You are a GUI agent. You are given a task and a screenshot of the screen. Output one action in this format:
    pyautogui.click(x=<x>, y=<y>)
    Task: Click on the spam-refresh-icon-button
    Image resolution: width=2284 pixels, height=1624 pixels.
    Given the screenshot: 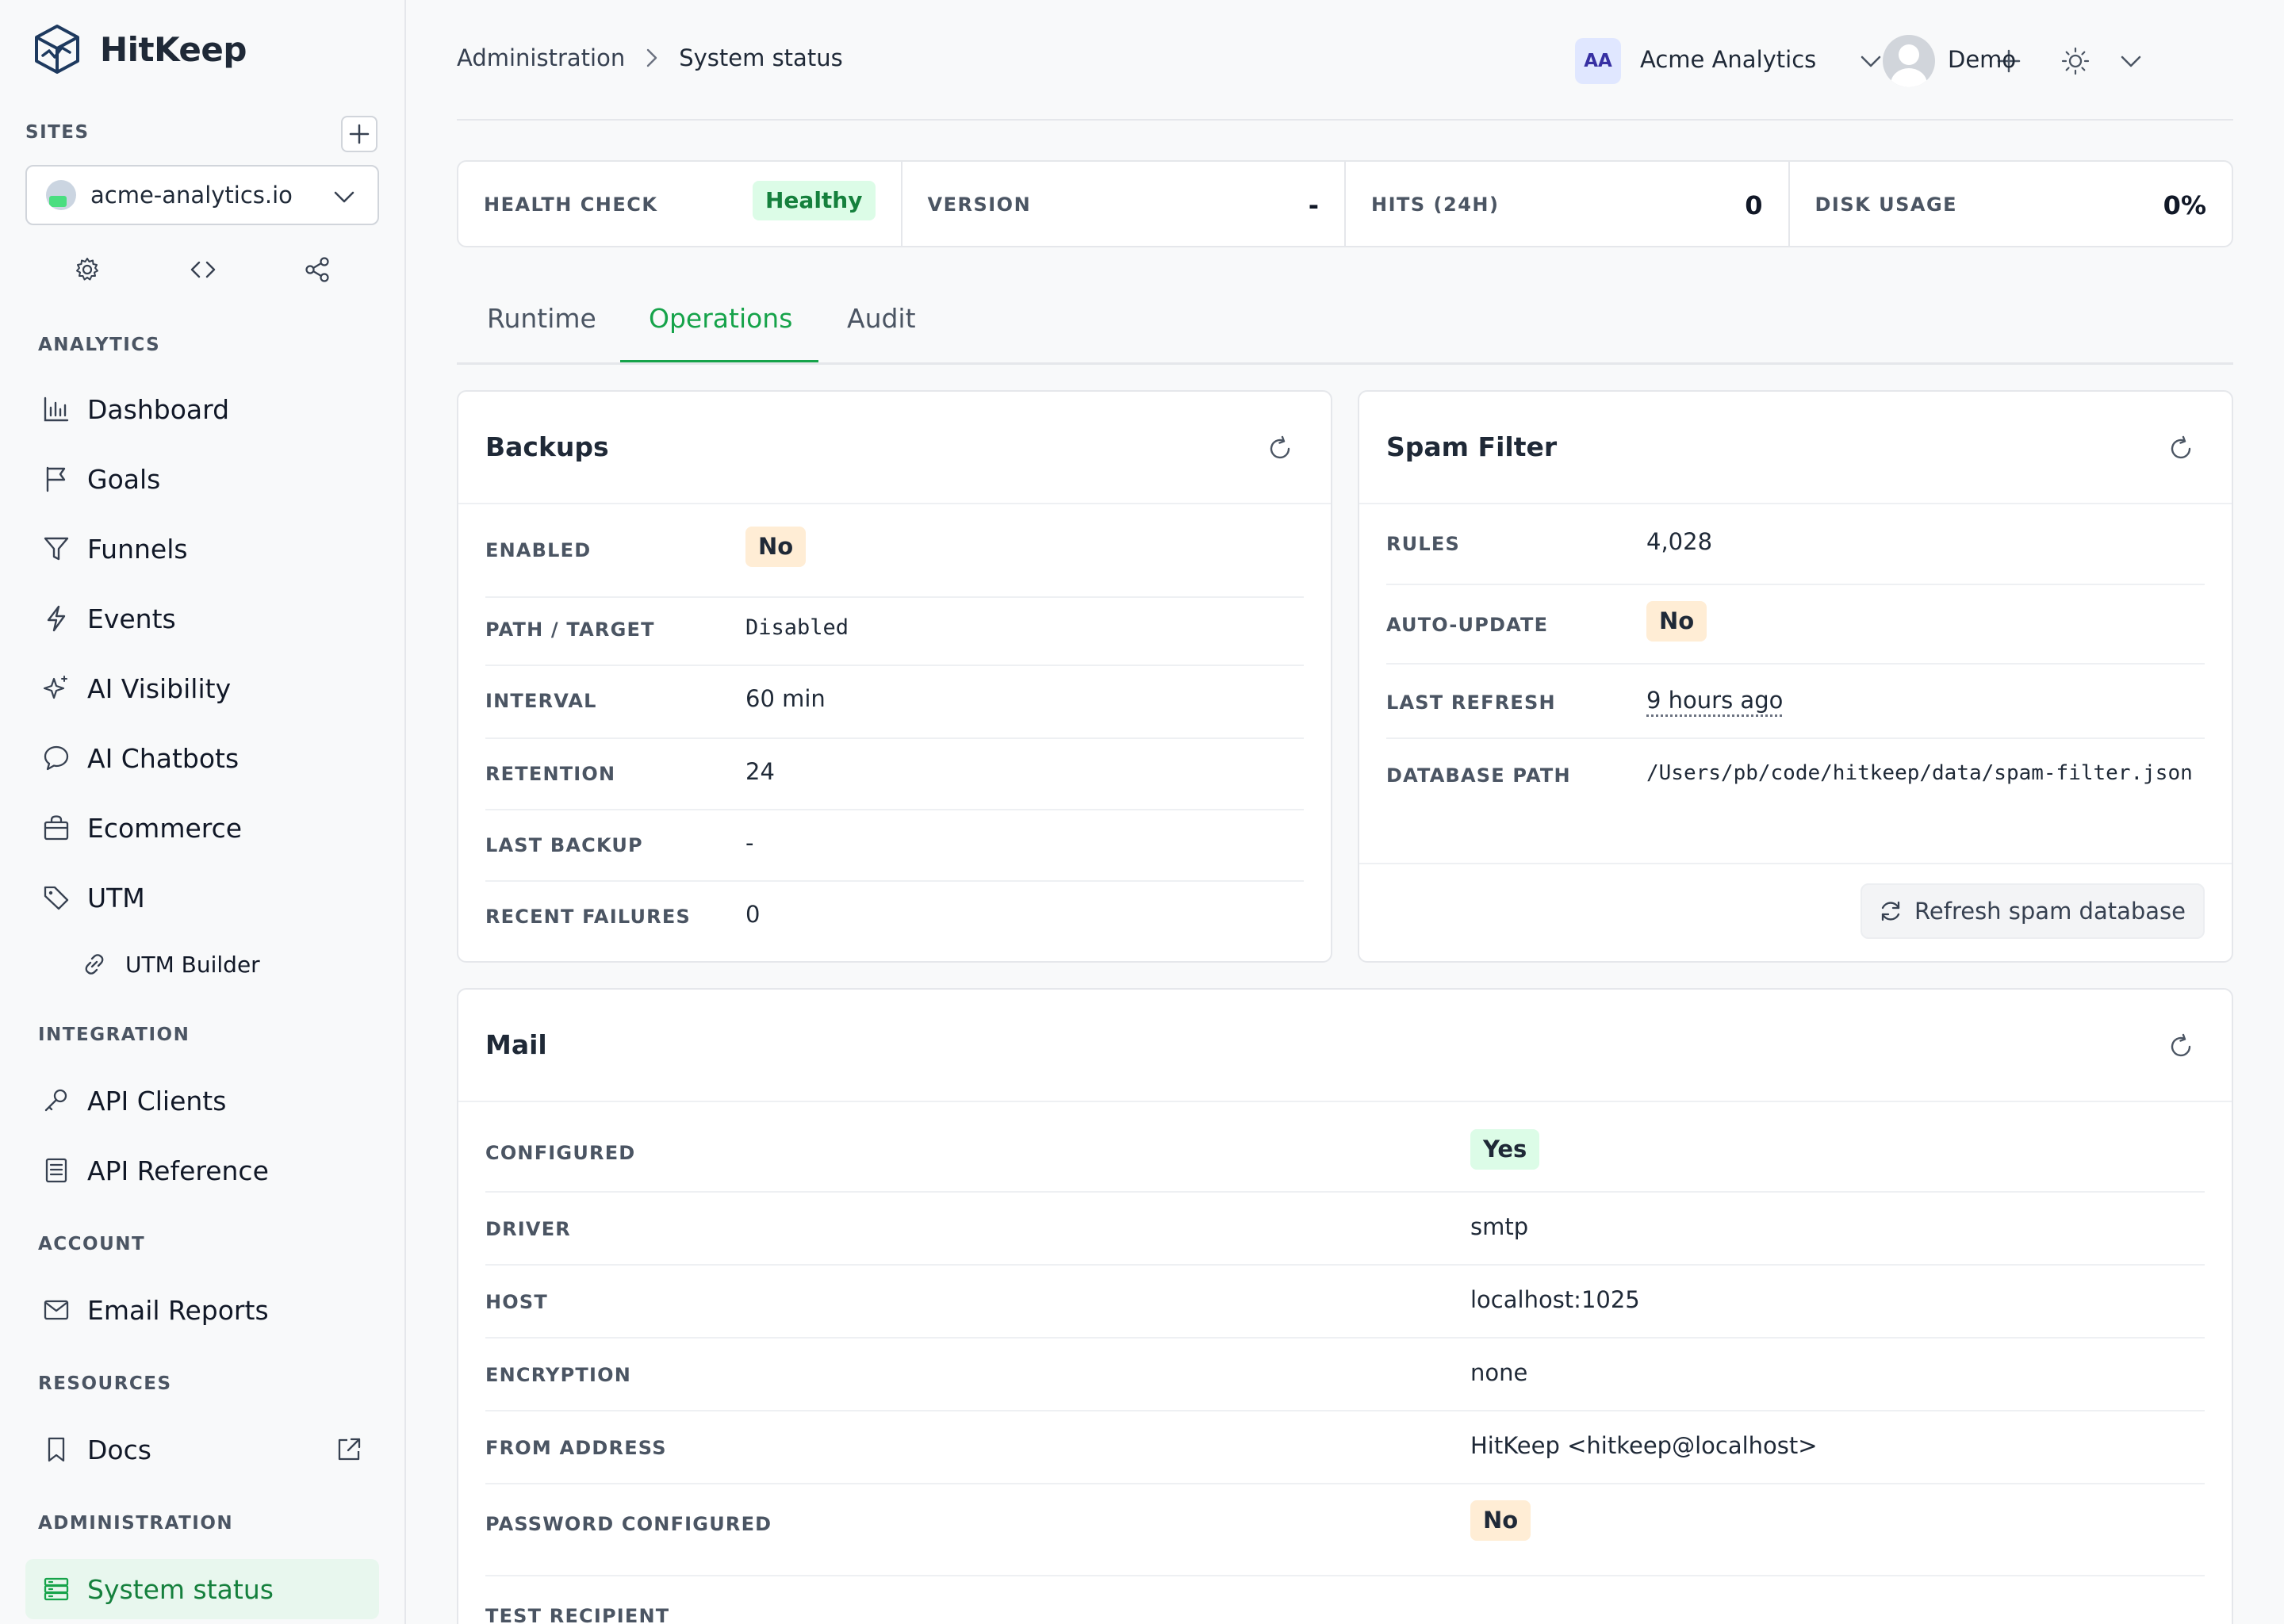 What is the action you would take?
    pyautogui.click(x=2181, y=449)
    